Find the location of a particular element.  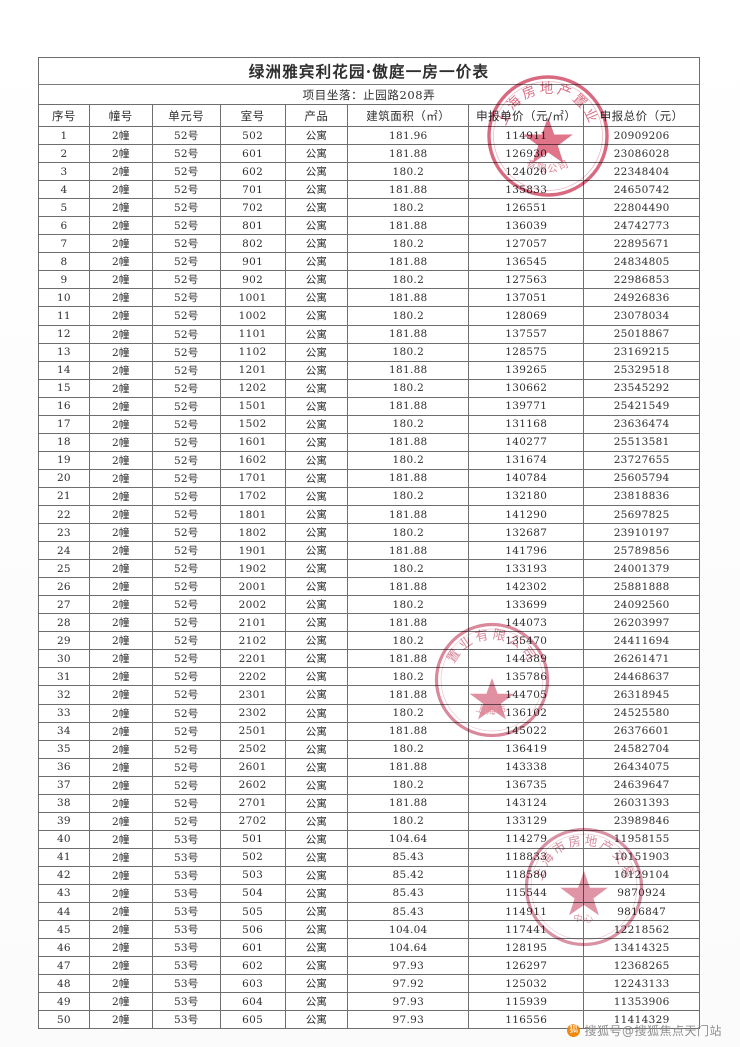

cell-unitprice: 140784 is located at coordinates (526, 478).